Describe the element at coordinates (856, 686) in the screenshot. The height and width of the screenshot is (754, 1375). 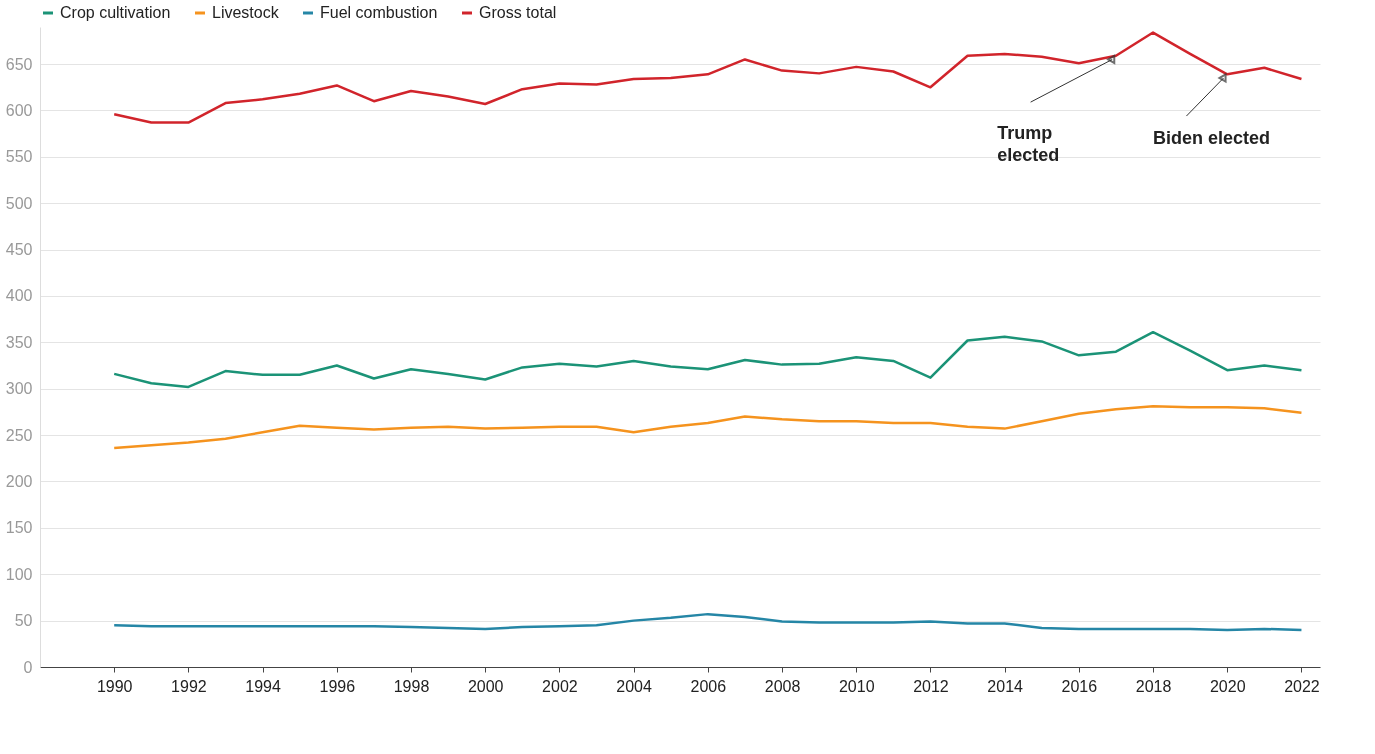
I see `x-tick-label: 2010` at that location.